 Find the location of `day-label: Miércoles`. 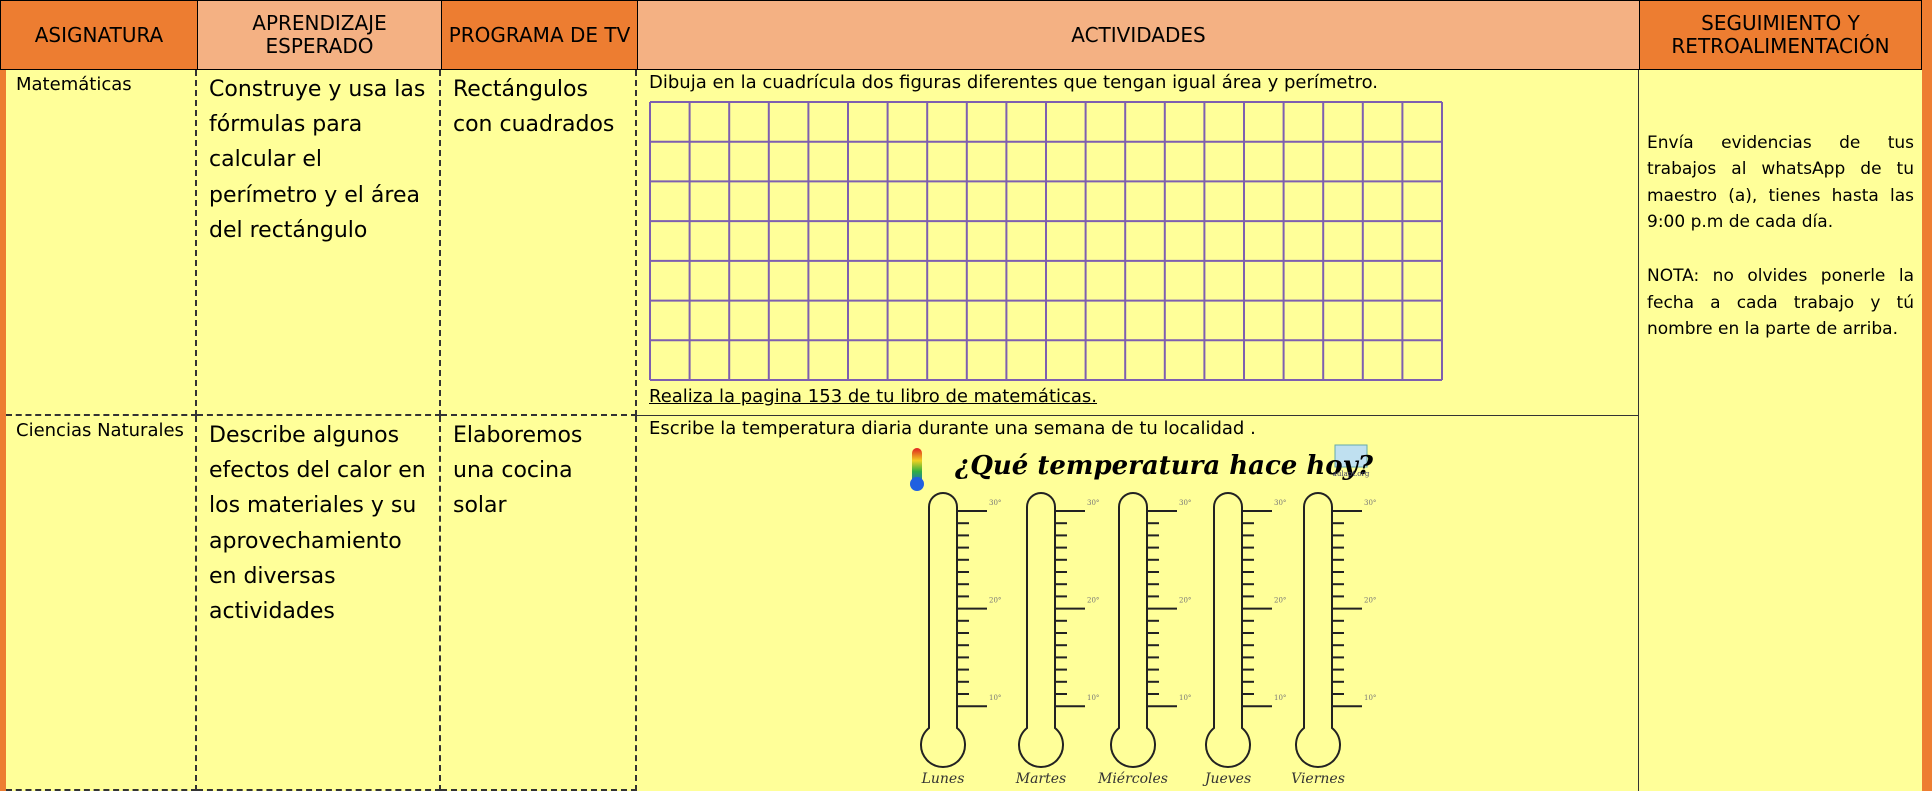

day-label: Miércoles is located at coordinates (1132, 779).